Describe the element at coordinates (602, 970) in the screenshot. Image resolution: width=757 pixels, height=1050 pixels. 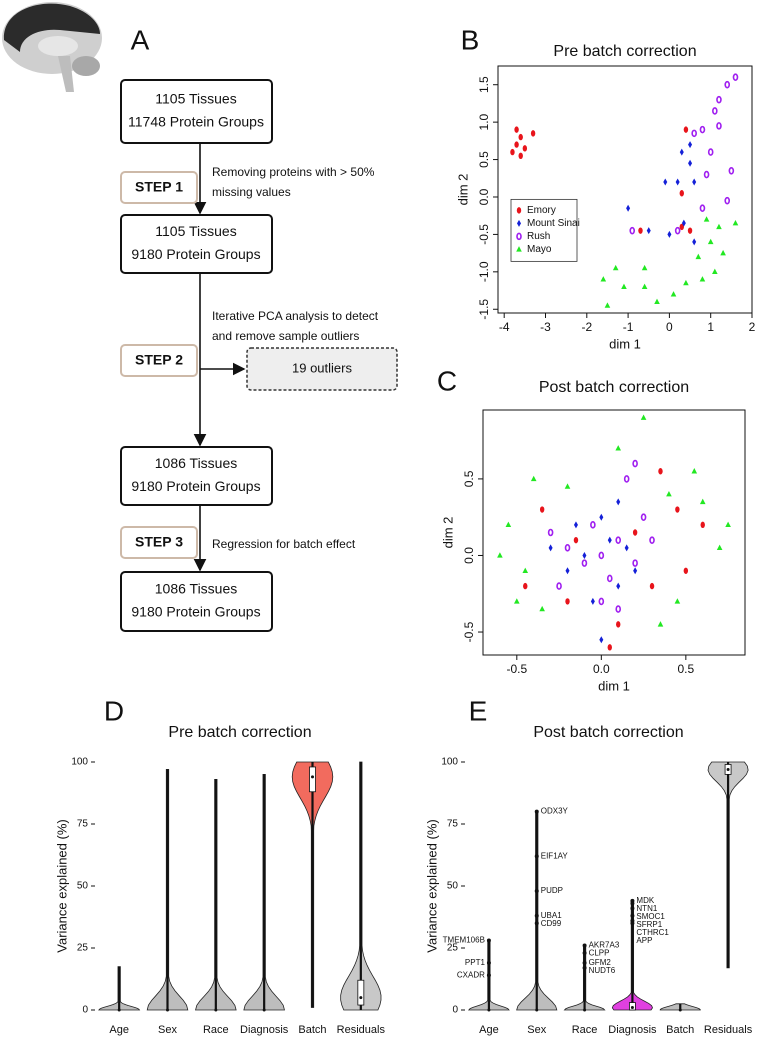
I see `annotation-label: NUDT6` at that location.